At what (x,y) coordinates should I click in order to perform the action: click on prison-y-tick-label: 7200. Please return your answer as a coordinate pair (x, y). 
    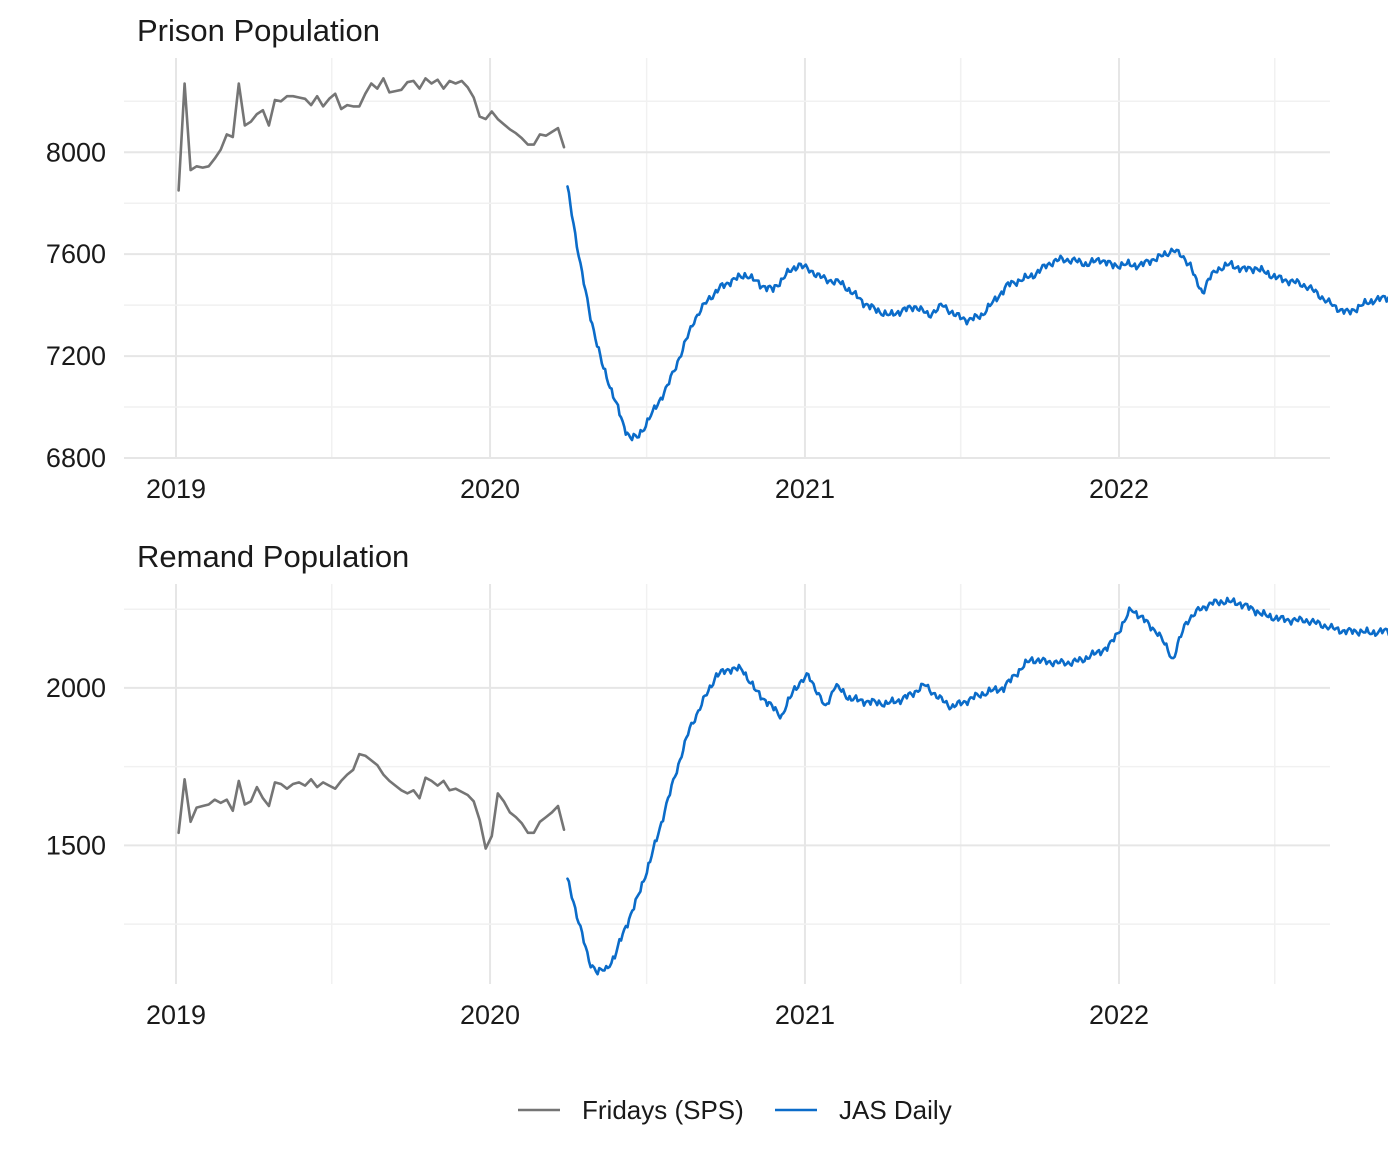
    Looking at the image, I should click on (76, 356).